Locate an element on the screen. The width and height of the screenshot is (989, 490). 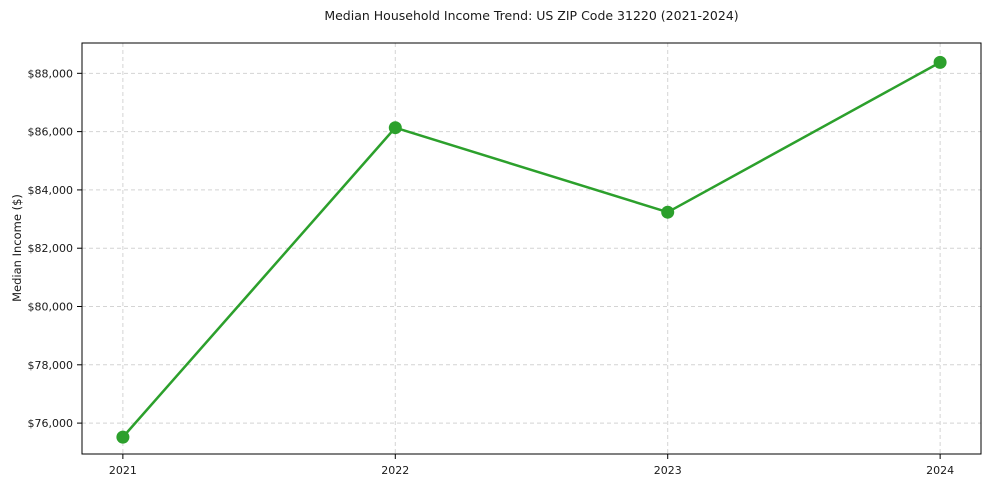
y-tick-label: $76,000 is located at coordinates (51, 423).